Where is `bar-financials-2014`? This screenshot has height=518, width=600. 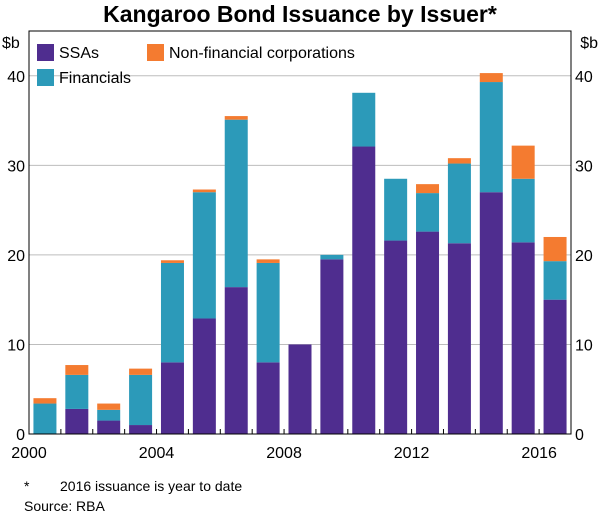
bar-financials-2014 is located at coordinates (491, 137).